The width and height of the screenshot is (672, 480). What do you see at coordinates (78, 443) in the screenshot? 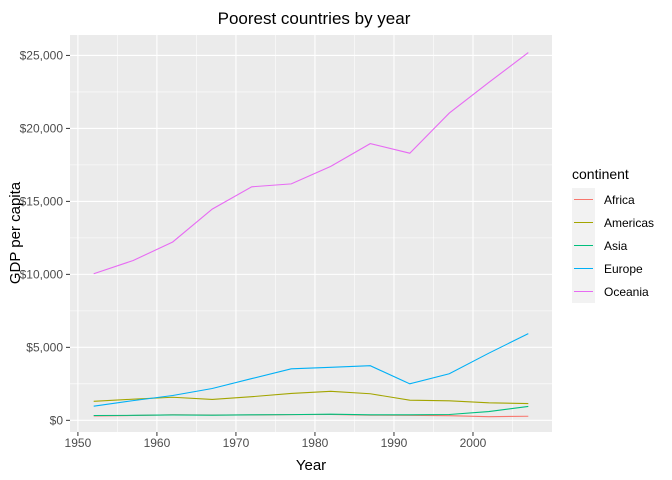
I see `x-tick-label: 1950` at bounding box center [78, 443].